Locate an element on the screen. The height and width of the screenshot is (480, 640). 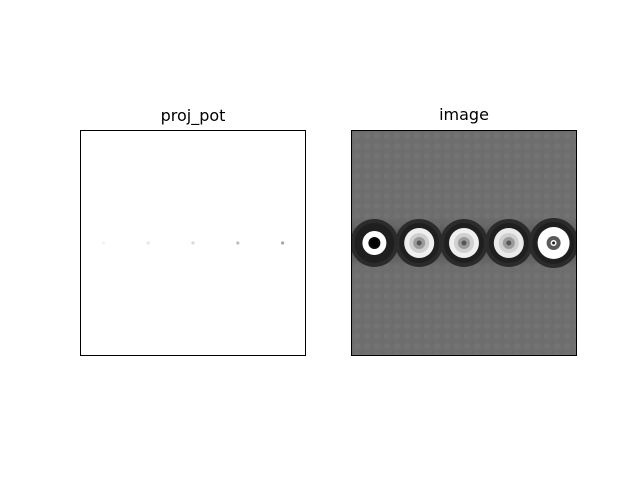
panel-title-proj-pot: proj_pot is located at coordinates (193, 115).